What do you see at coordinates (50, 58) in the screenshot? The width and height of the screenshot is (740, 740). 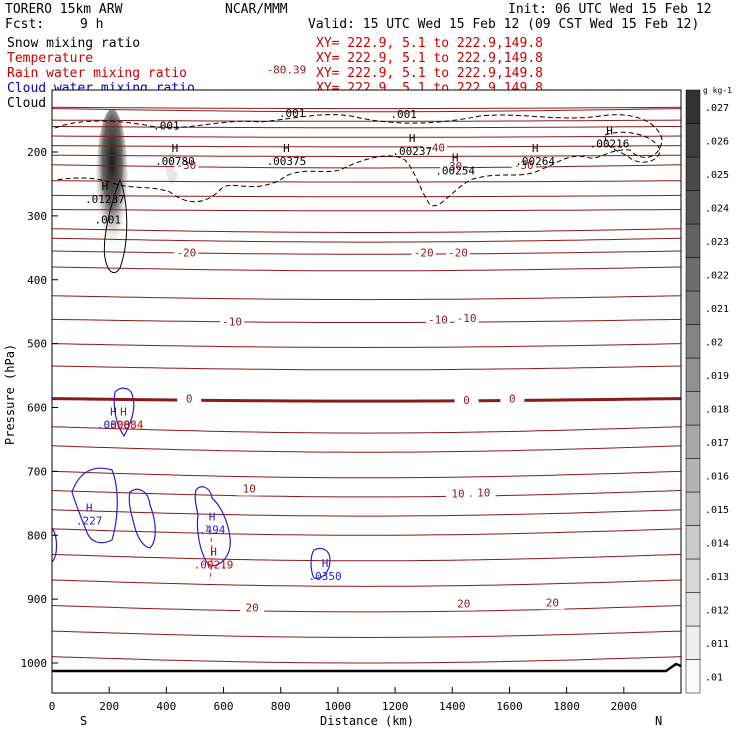 I see `legend-field-name: Temperature` at bounding box center [50, 58].